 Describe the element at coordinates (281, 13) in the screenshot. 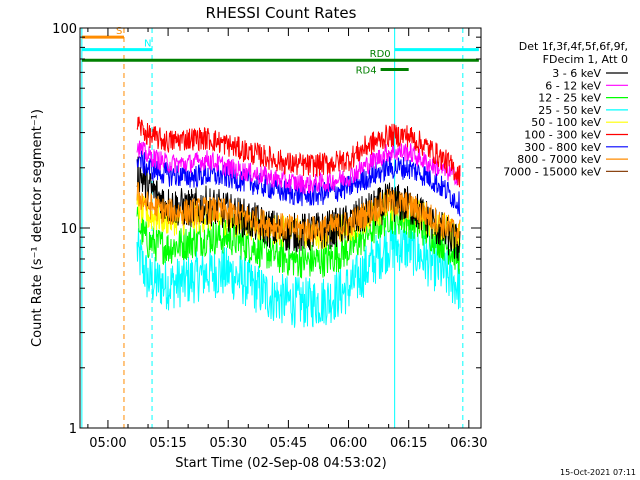

I see `chart-title: RHESSI Count Rates` at that location.